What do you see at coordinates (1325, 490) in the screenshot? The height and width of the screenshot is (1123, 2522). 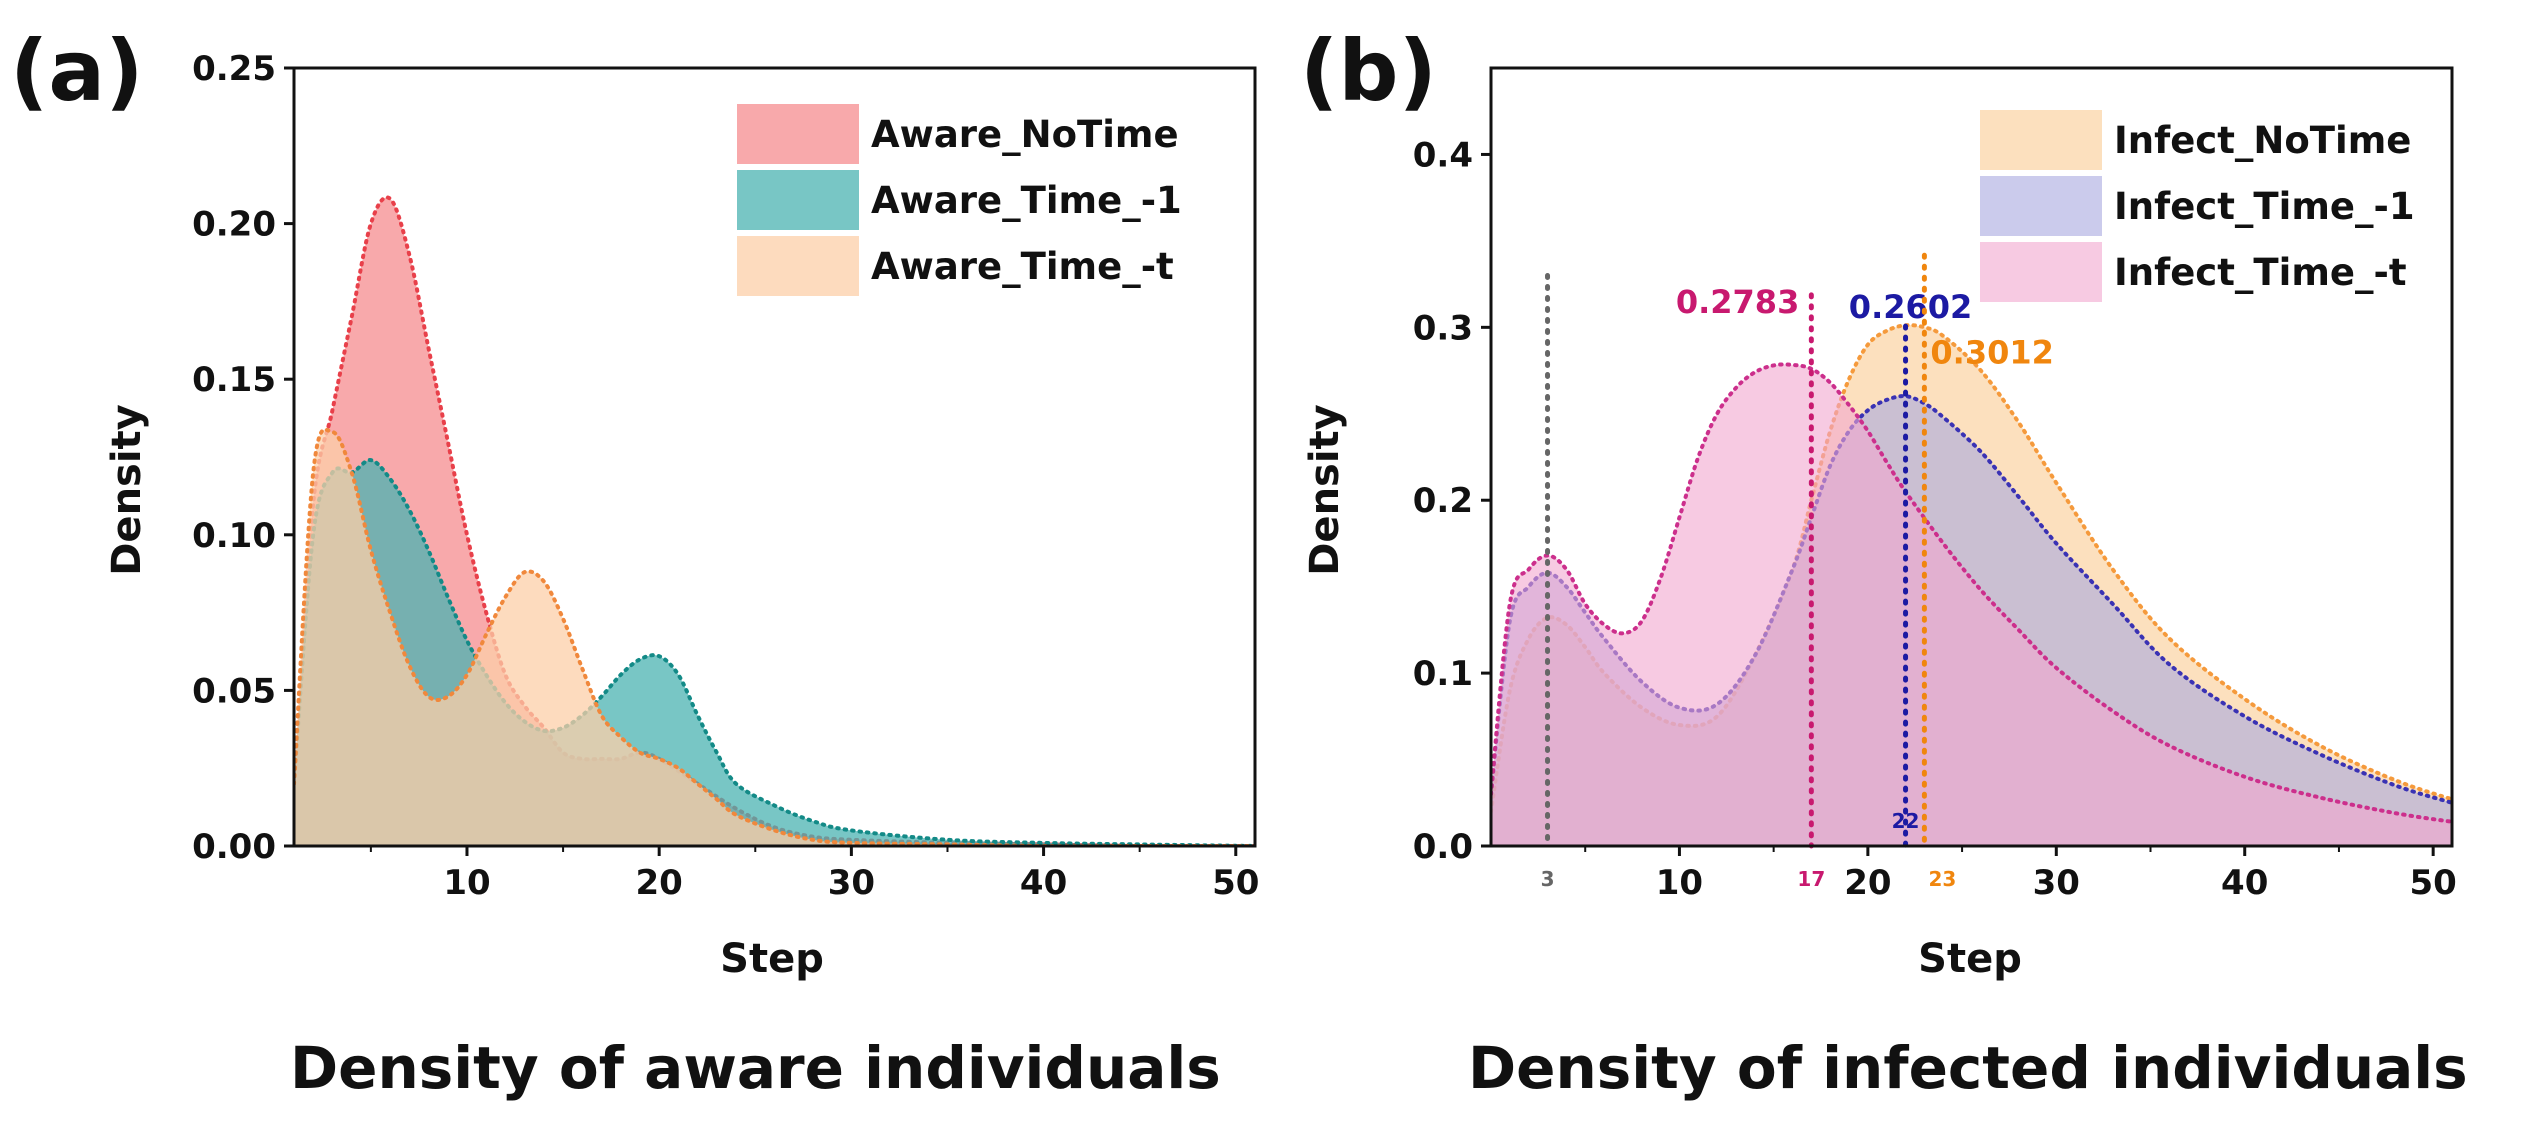 I see `panel-b-ylabel: Density` at bounding box center [1325, 490].